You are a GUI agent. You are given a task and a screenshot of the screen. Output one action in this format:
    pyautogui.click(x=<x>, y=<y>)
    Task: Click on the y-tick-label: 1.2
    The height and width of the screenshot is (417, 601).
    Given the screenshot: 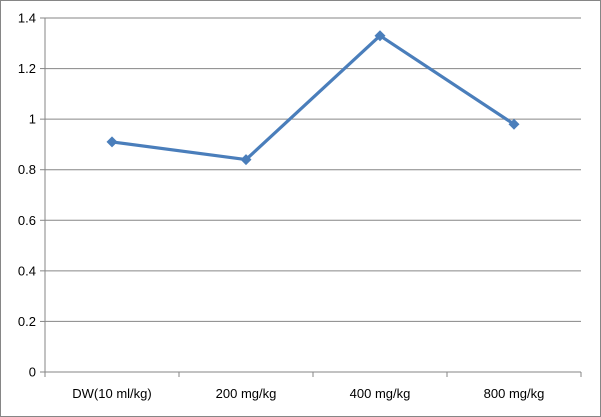 What is the action you would take?
    pyautogui.click(x=27, y=68)
    